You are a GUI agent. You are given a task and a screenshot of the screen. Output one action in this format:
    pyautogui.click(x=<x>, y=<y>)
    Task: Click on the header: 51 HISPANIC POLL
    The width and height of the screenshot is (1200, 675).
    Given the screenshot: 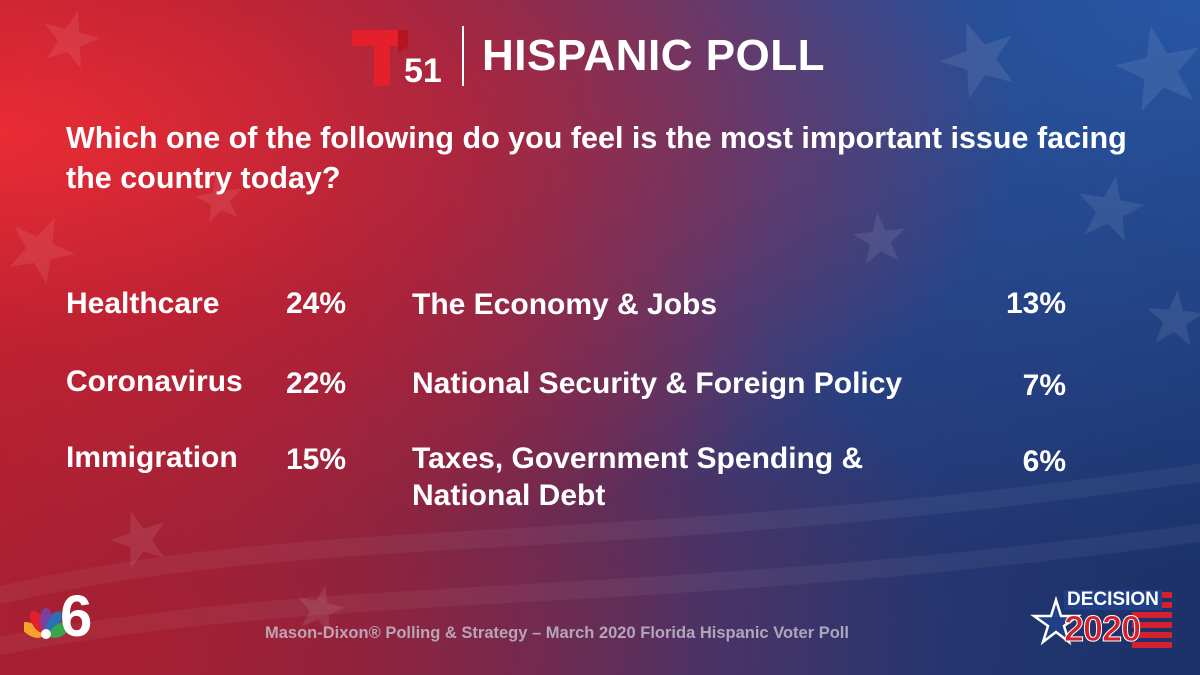 What is the action you would take?
    pyautogui.click(x=587, y=56)
    